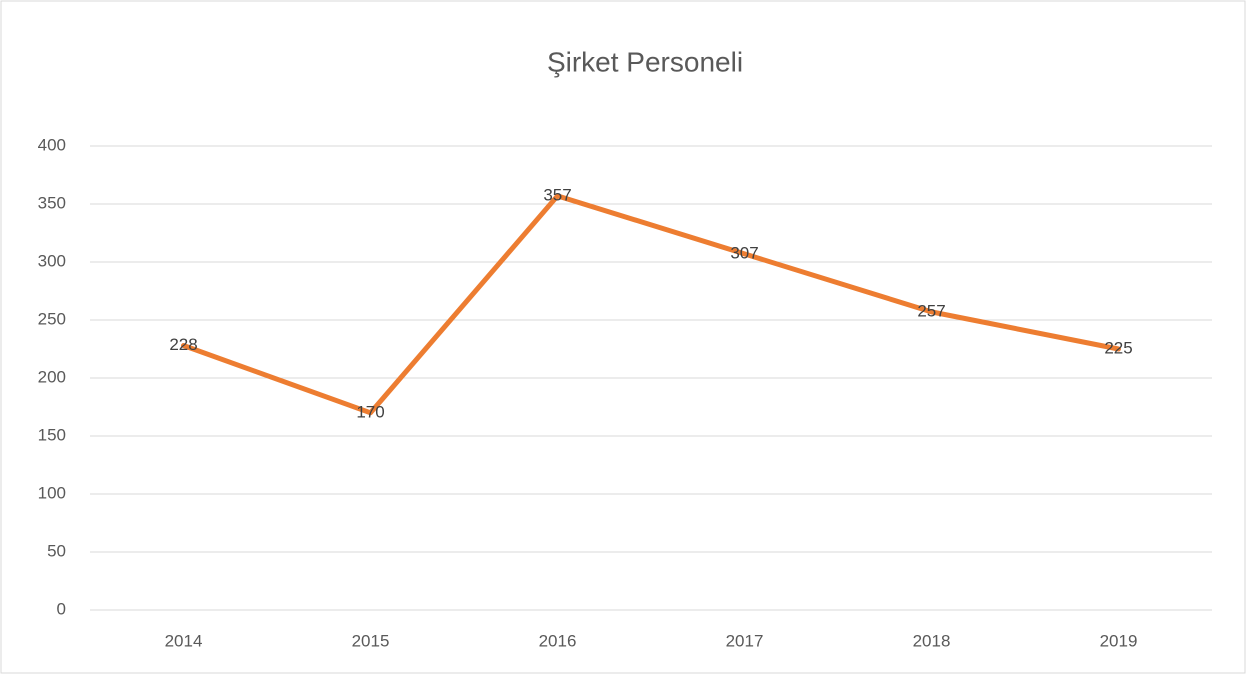 This screenshot has width=1246, height=679. I want to click on data-label: 170, so click(370, 411).